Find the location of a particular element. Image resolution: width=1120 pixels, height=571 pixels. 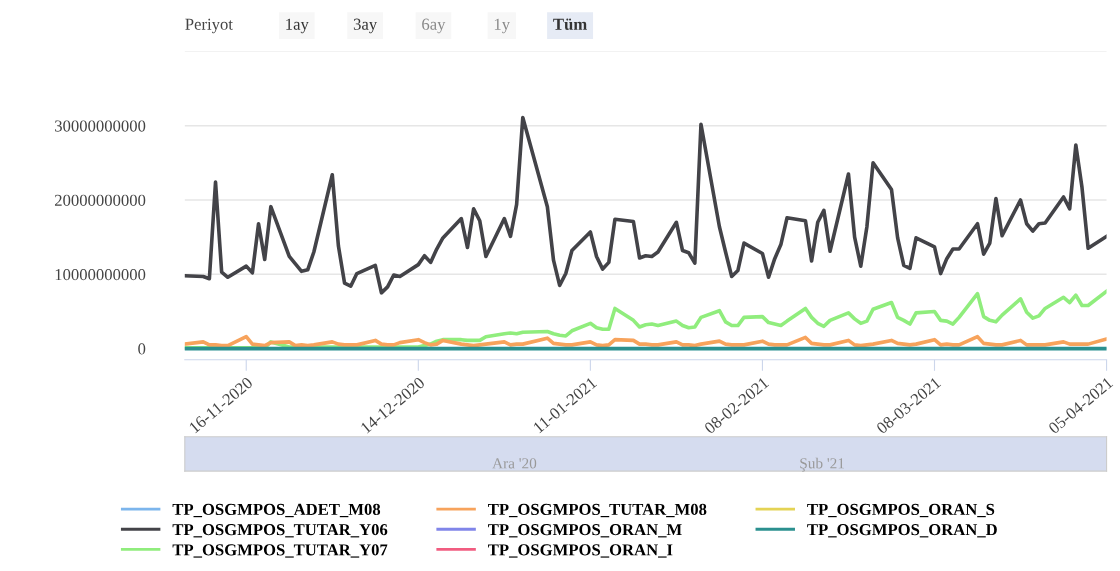

legend-label: TP_OSGMPOS_ORAN_I is located at coordinates (580, 551).